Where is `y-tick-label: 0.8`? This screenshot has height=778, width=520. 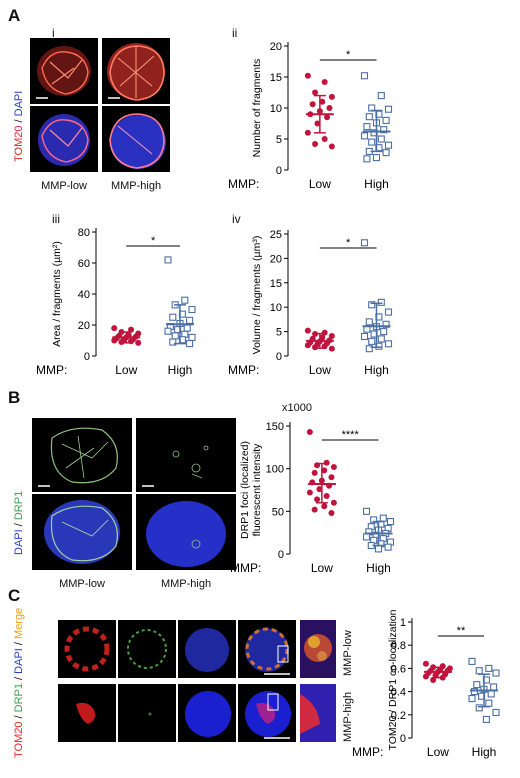 y-tick-label: 0.8 is located at coordinates (398, 646).